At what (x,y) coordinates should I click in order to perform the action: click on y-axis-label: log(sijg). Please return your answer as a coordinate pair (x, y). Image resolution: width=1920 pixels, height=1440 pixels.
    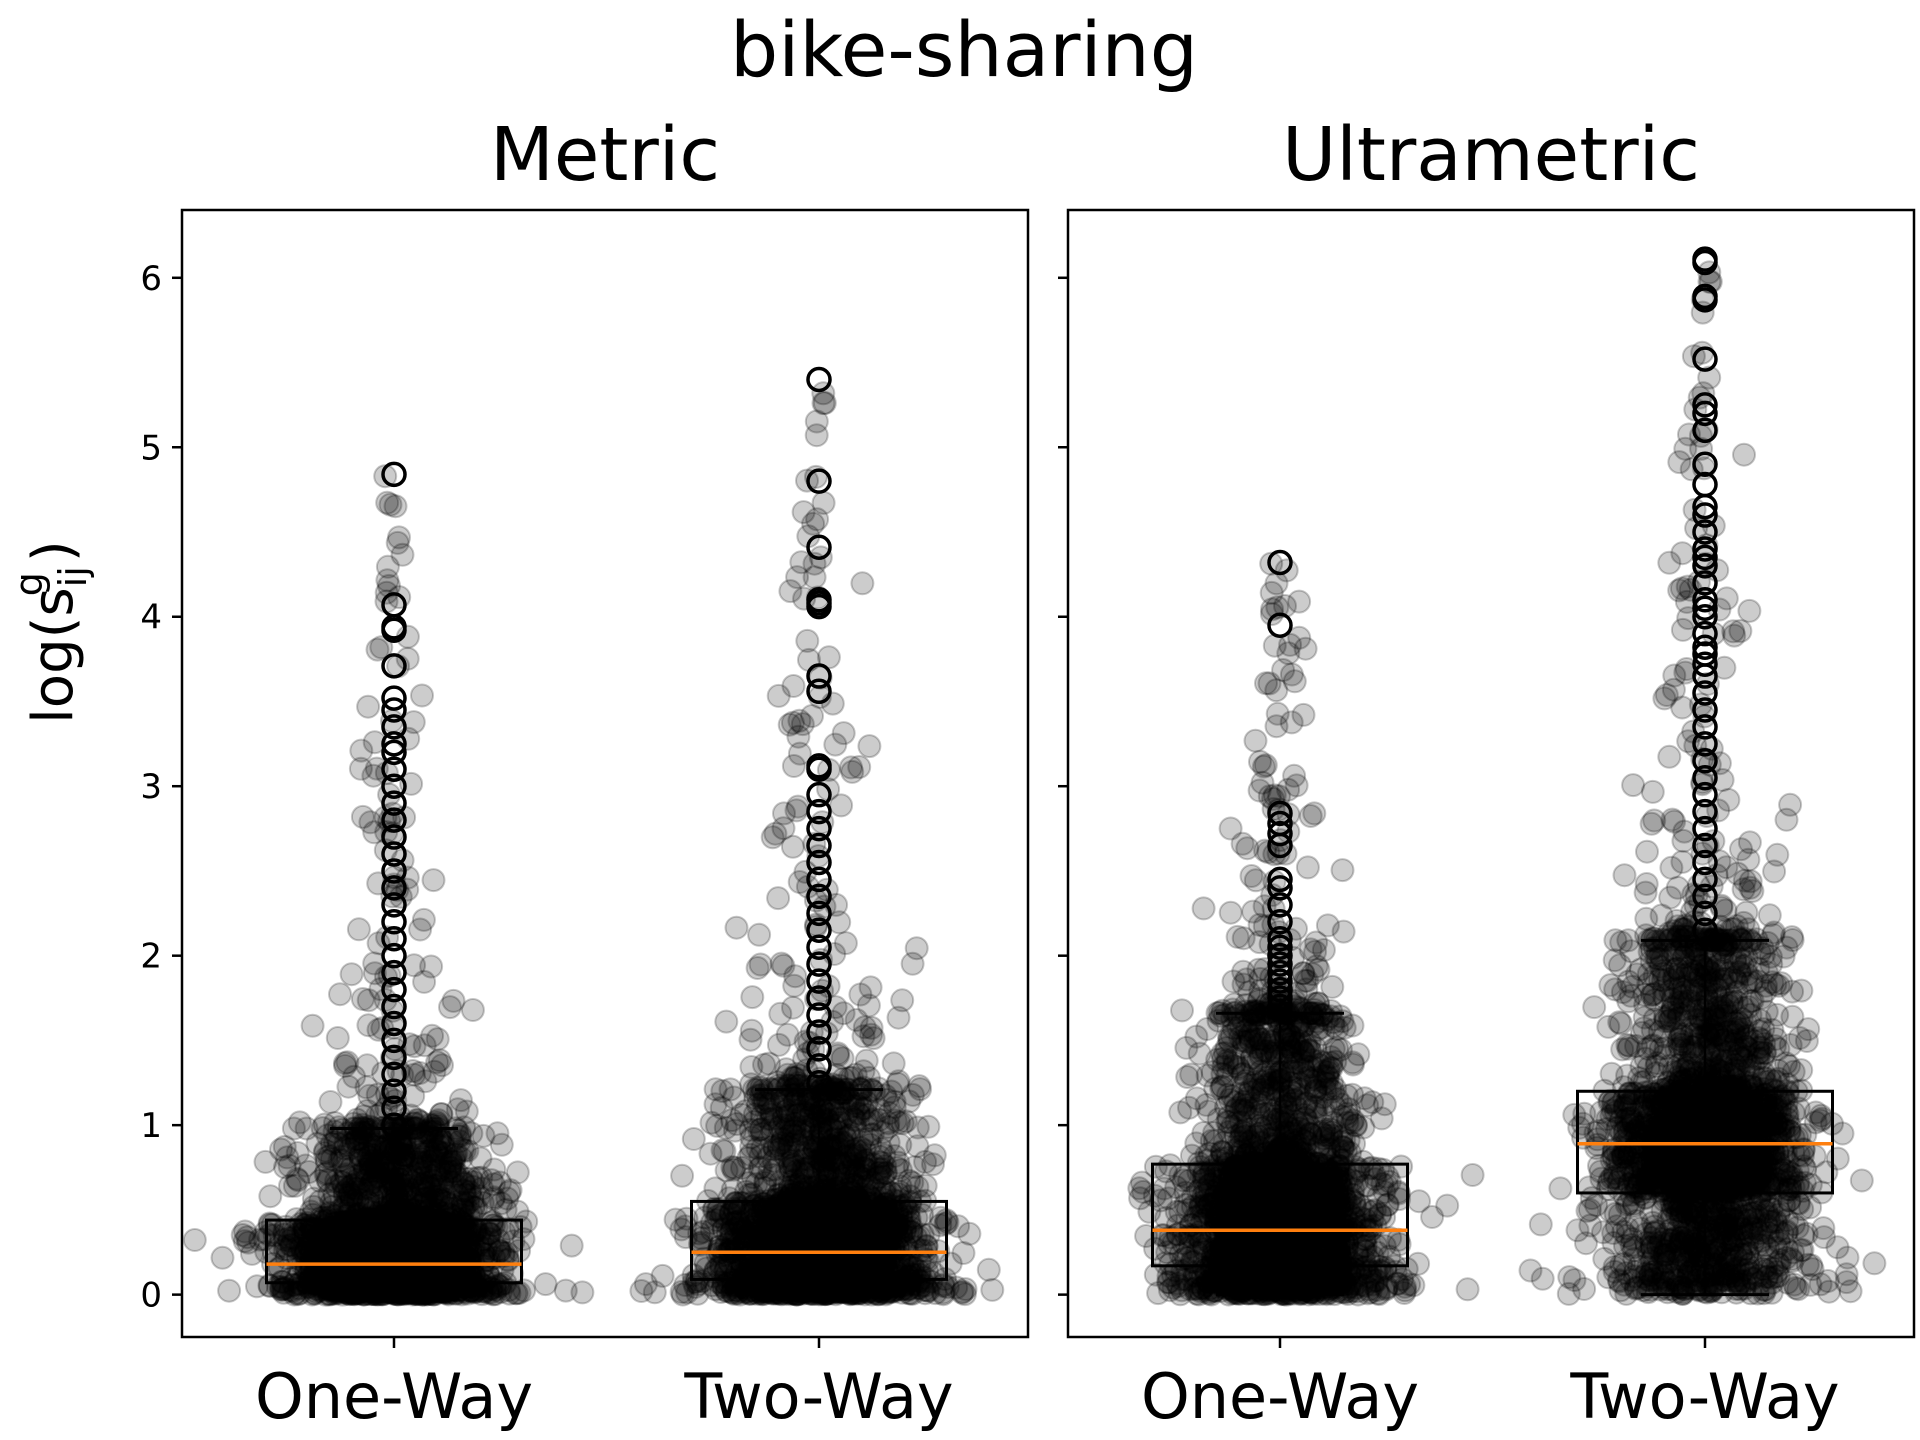
    Looking at the image, I should click on (51, 632).